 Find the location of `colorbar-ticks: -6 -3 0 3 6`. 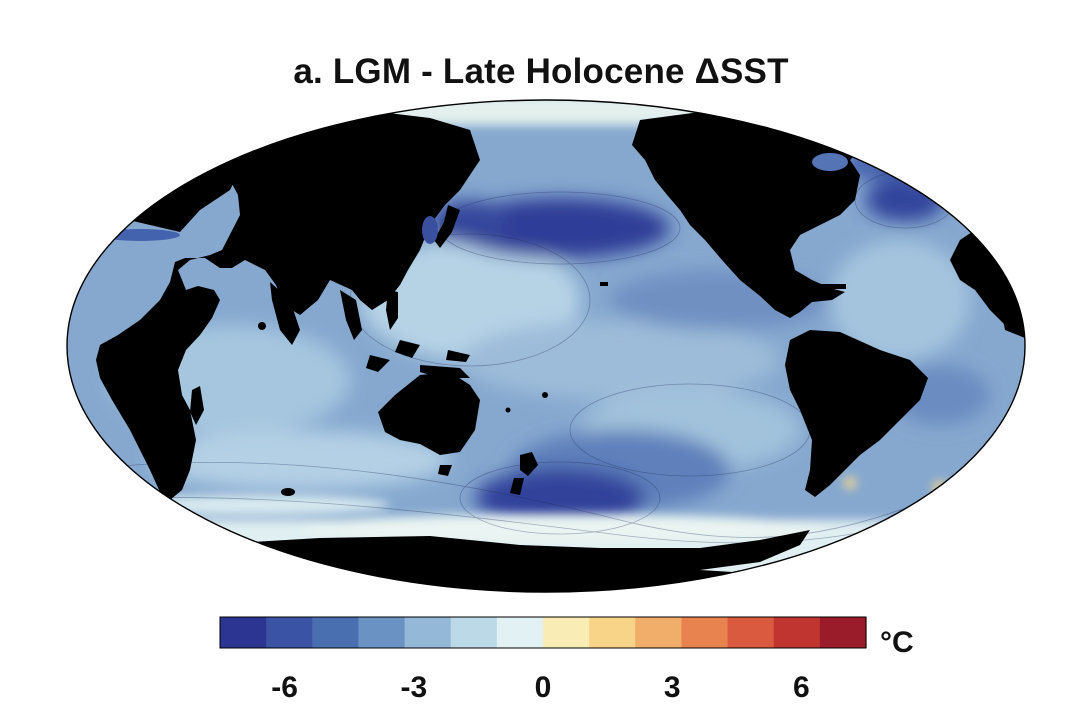

colorbar-ticks: -6 -3 0 3 6 is located at coordinates (540, 687).